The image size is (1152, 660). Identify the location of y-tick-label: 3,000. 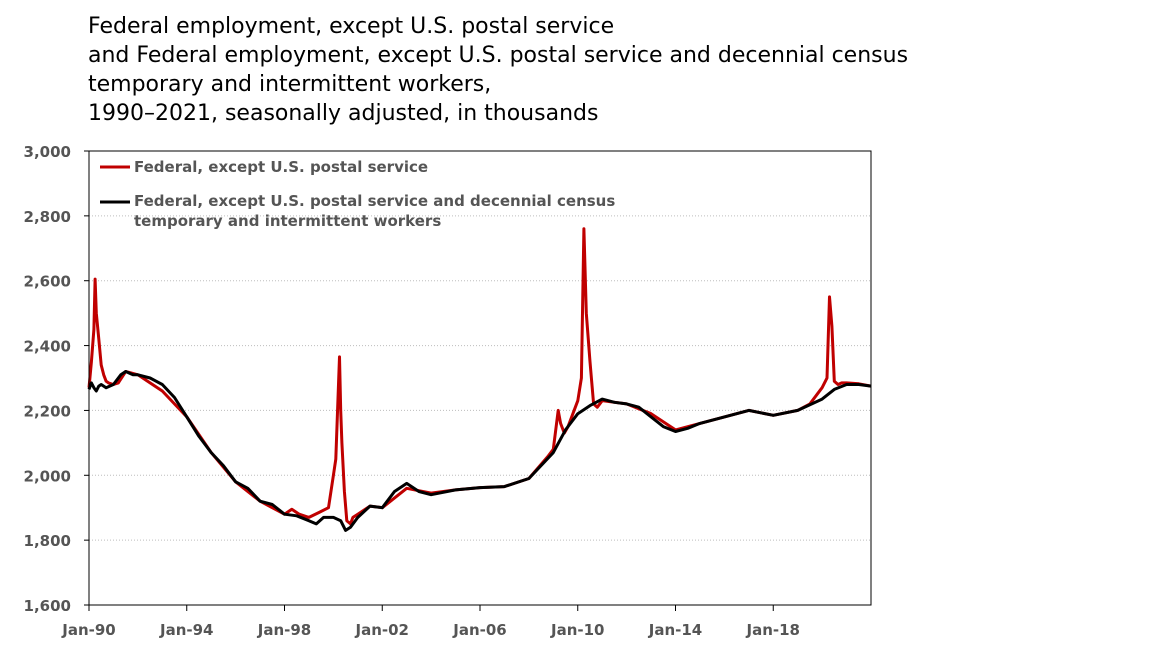
(47, 152).